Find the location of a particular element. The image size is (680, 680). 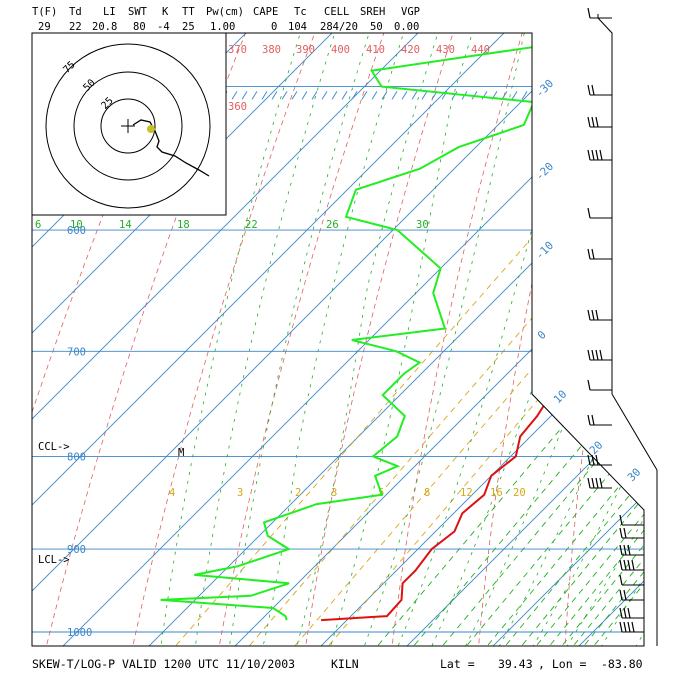

header-label-vgp: VGP is located at coordinates (410, 12).